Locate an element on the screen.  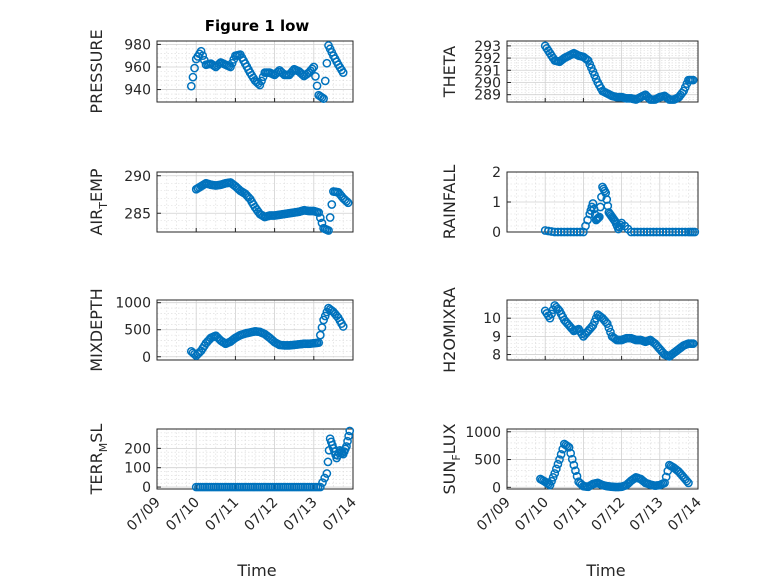
x-tick-label: 07/10 is located at coordinates (532, 515).